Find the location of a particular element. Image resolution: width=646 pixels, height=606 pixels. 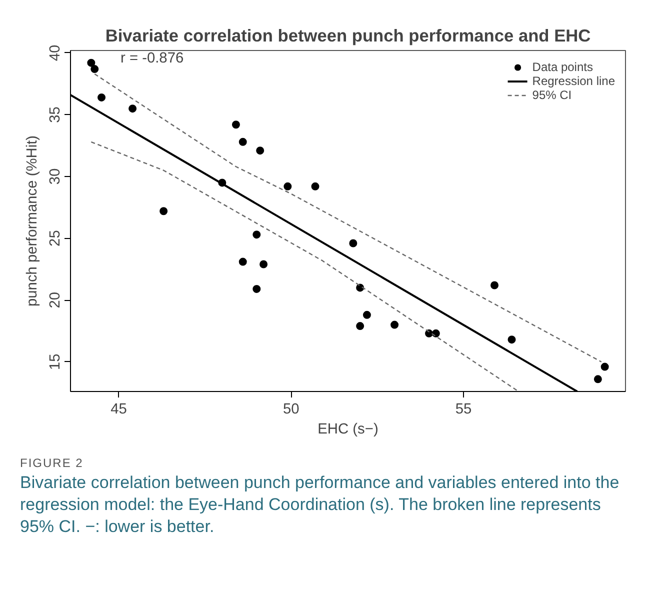

y-tick-label: 15 is located at coordinates (56, 362).